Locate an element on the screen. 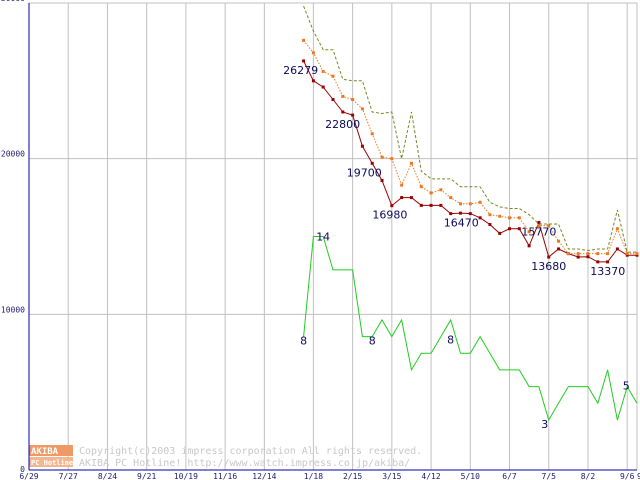  x-tick-label: 8/24 is located at coordinates (107, 476).